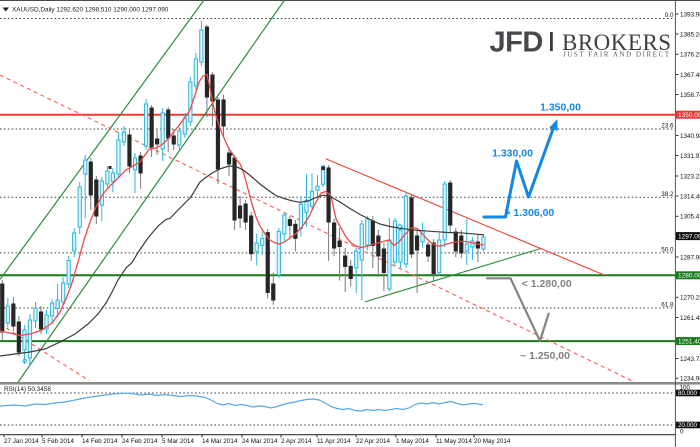  I want to click on svg-text: 5 Feb 2014, so click(58, 441).